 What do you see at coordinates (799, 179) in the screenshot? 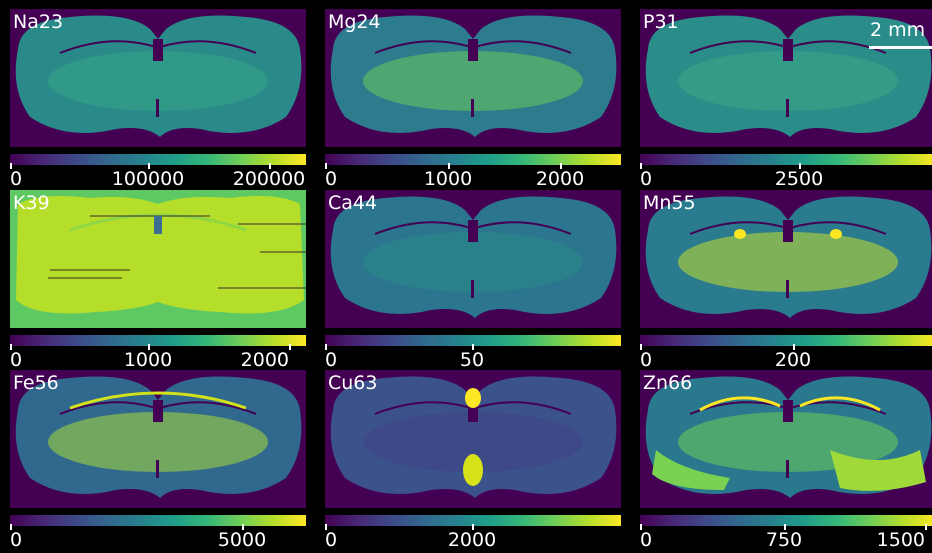
I see `colorbar-tick-label: 2500` at bounding box center [799, 179].